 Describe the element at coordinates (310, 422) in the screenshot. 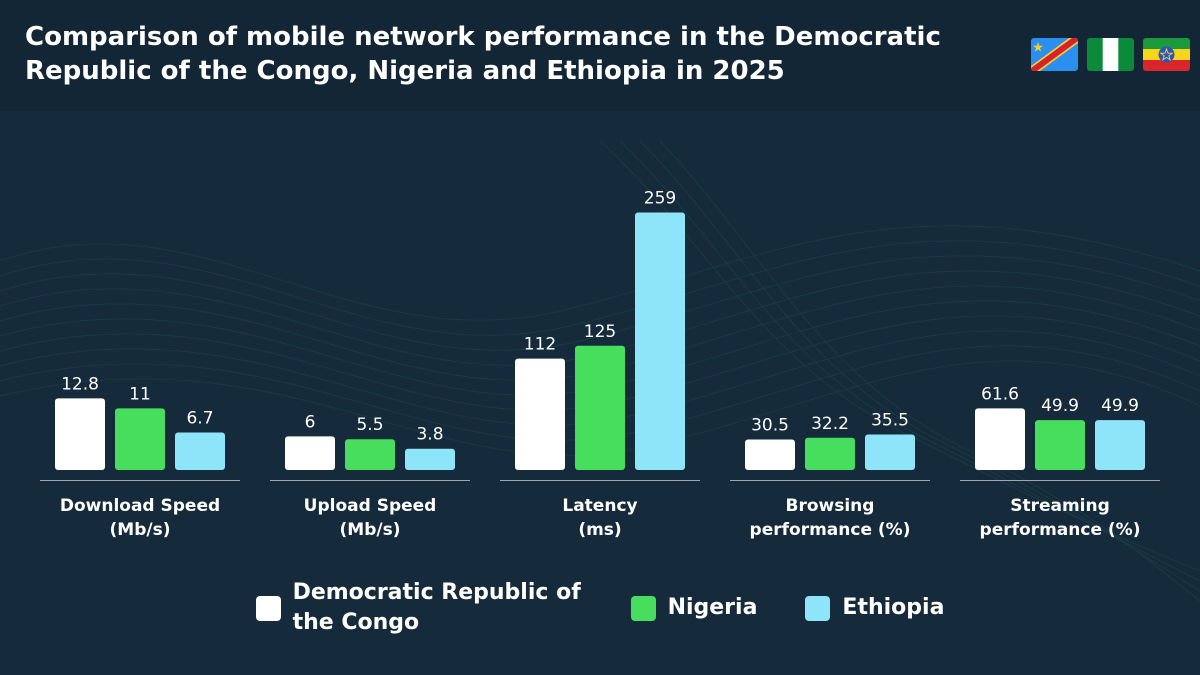

I see `data-label-drc-1: 6` at that location.